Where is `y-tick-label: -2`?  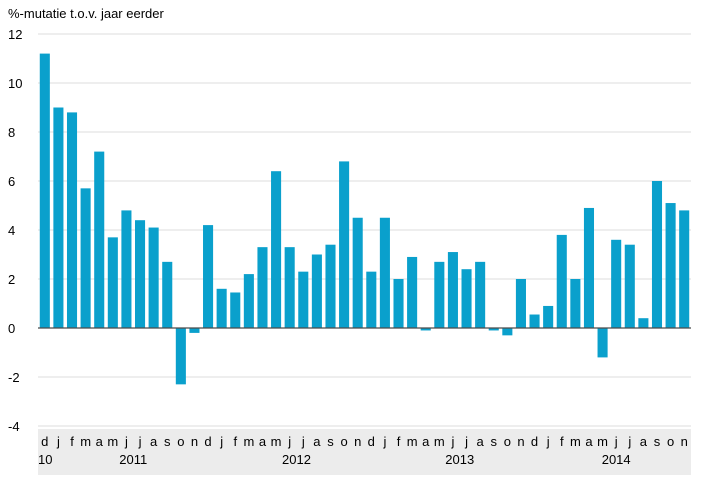
y-tick-label: -2 is located at coordinates (14, 377).